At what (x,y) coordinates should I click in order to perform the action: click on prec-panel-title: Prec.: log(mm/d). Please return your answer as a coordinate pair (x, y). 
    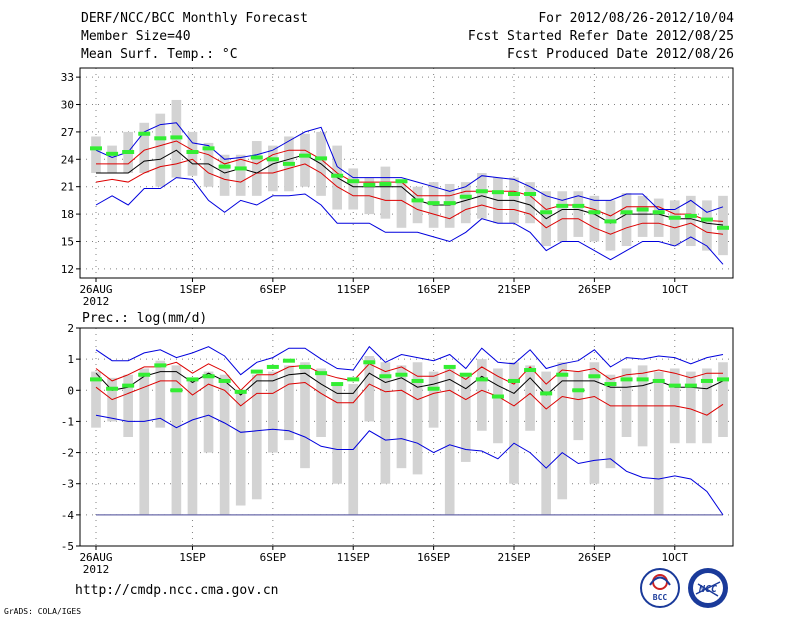
    Looking at the image, I should click on (144, 318).